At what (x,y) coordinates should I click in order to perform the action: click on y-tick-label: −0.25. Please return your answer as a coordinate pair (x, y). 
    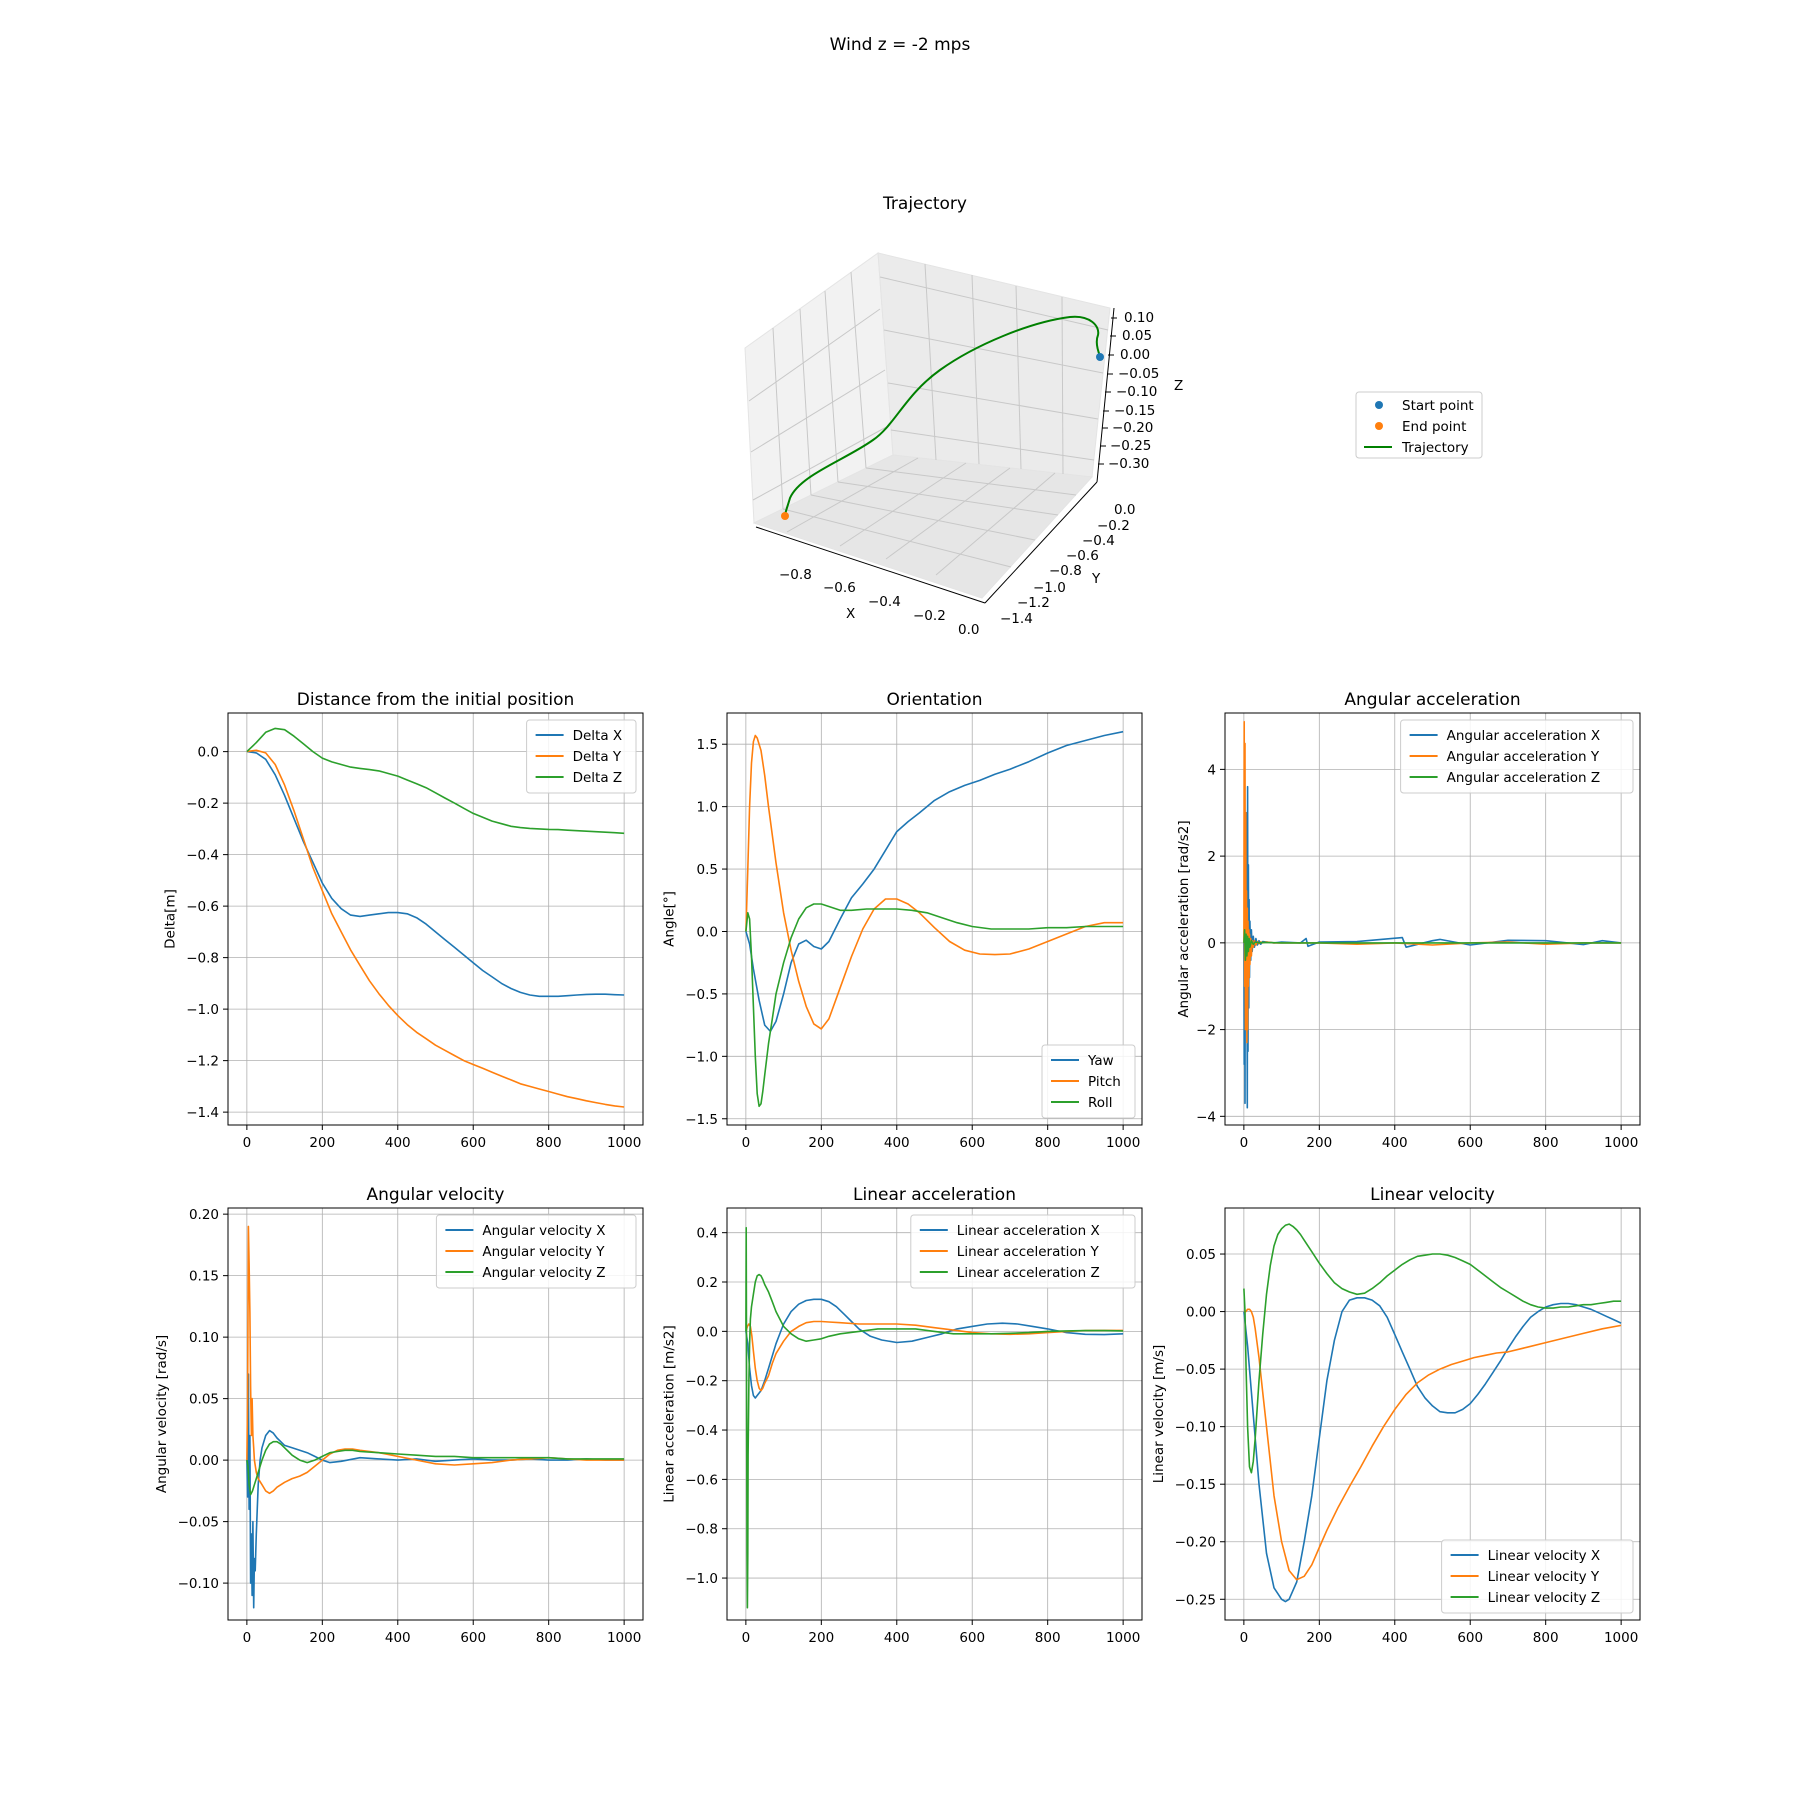
    Looking at the image, I should click on (1195, 1600).